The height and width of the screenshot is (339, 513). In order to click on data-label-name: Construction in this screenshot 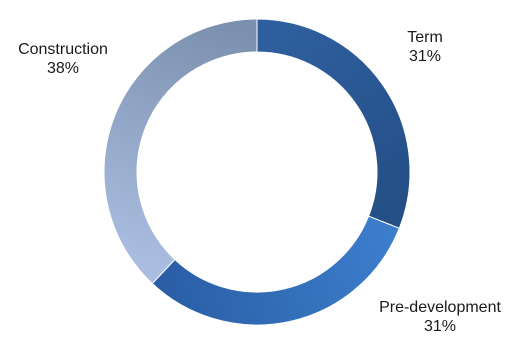, I will do `click(63, 49)`.